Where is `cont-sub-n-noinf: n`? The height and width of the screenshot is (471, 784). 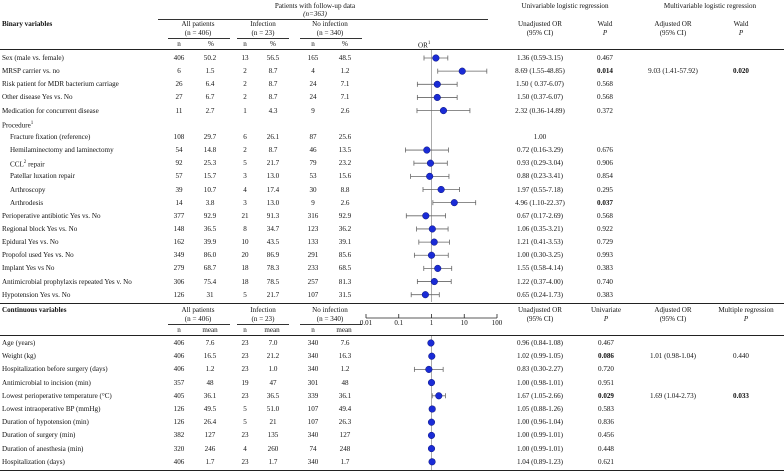
cont-sub-n-noinf: n is located at coordinates (313, 330).